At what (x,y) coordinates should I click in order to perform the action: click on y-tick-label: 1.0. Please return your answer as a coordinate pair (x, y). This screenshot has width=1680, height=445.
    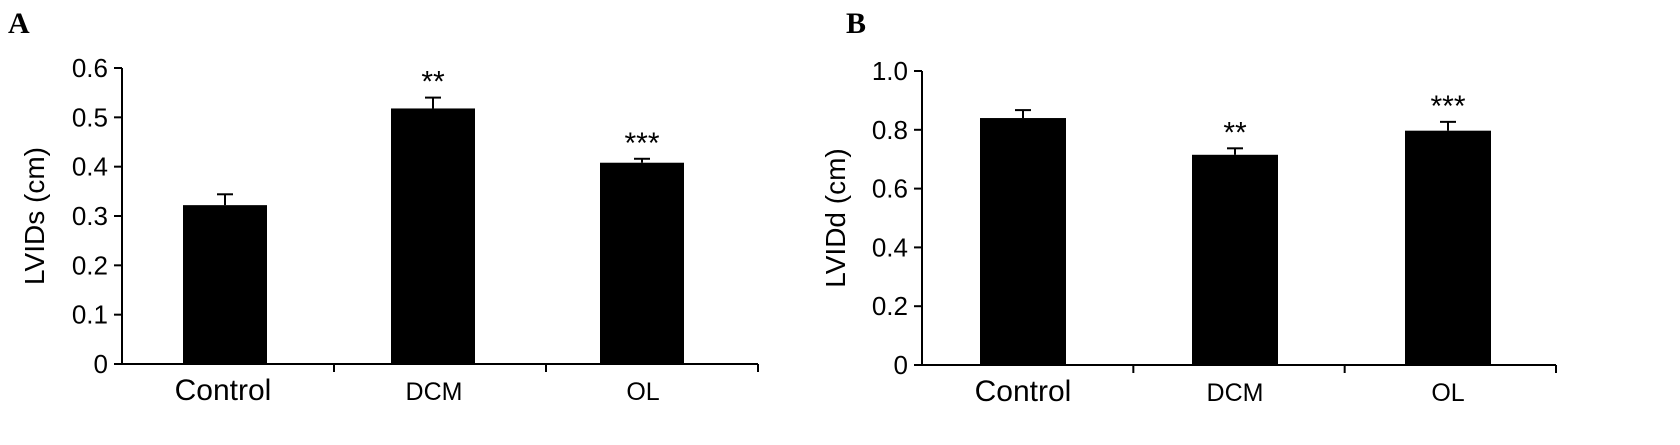
    Looking at the image, I should click on (890, 71).